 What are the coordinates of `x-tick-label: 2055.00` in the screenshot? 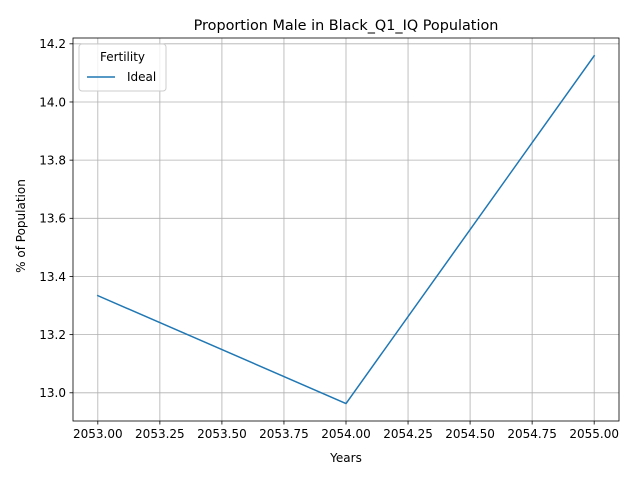 It's located at (594, 434).